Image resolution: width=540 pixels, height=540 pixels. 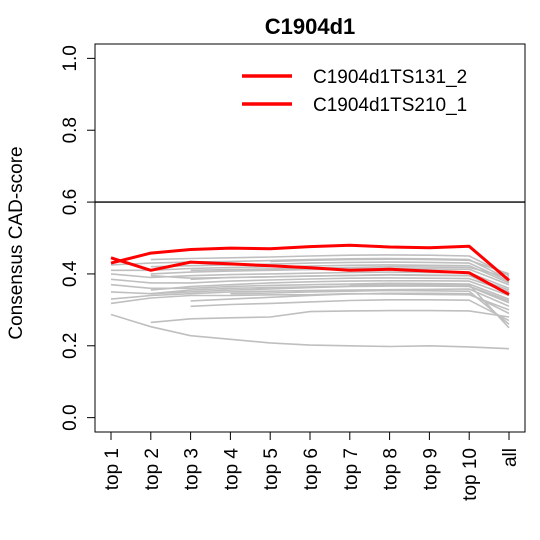 I want to click on legend-label: C1904d1TS131_2, so click(x=390, y=77).